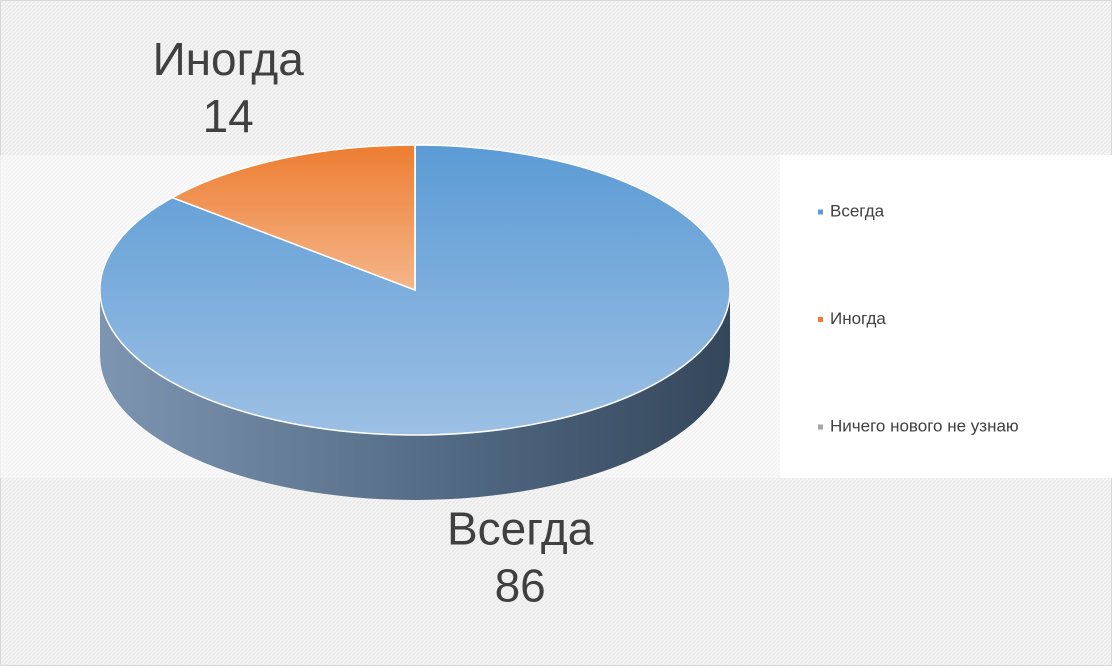 This screenshot has width=1112, height=666. What do you see at coordinates (228, 116) in the screenshot?
I see `data-label-value: 14` at bounding box center [228, 116].